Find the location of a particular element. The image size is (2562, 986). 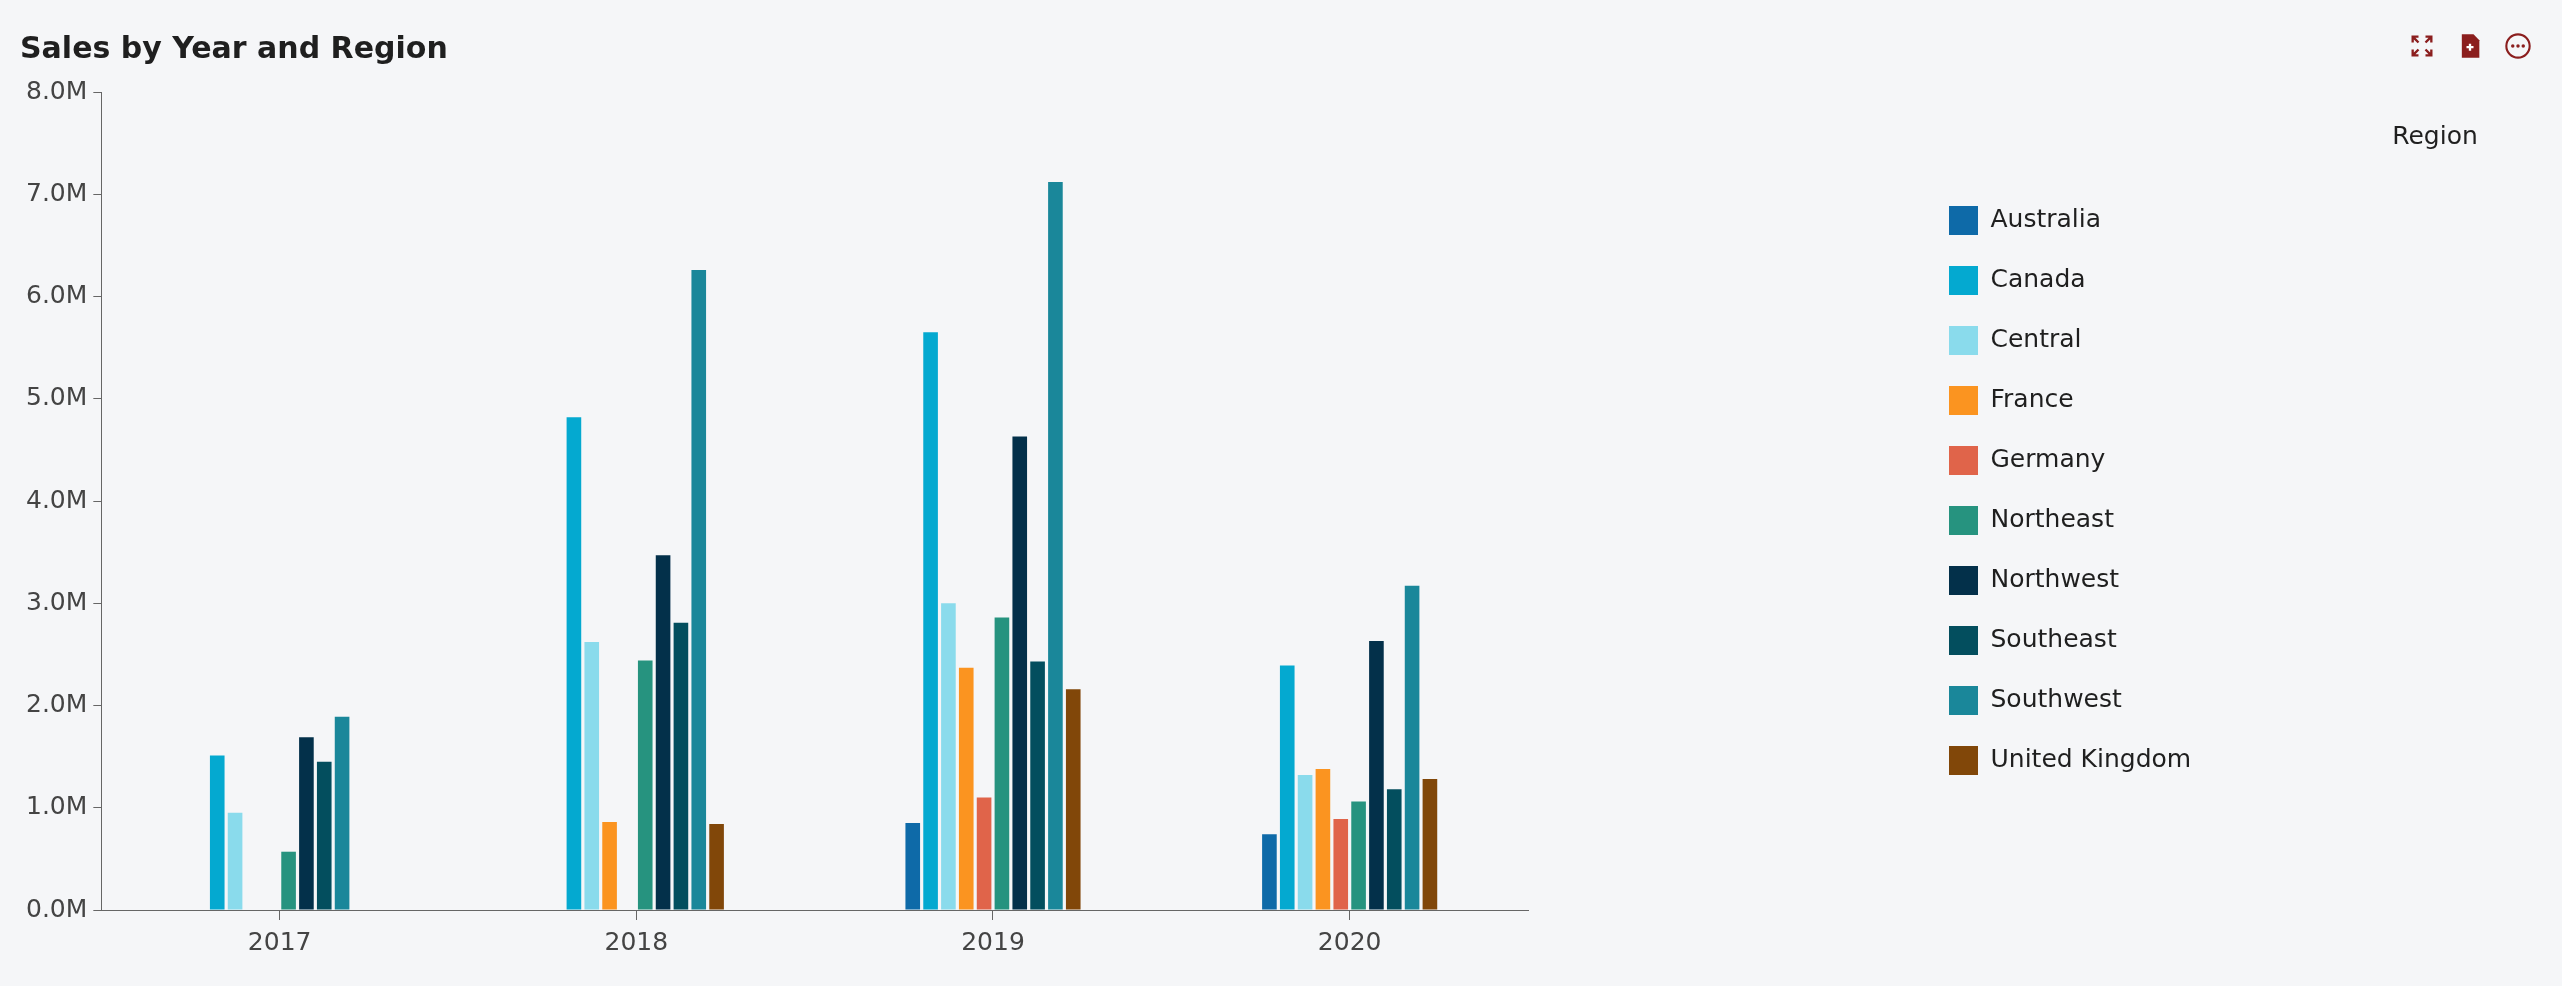

legend-label: Australia is located at coordinates (2046, 218).